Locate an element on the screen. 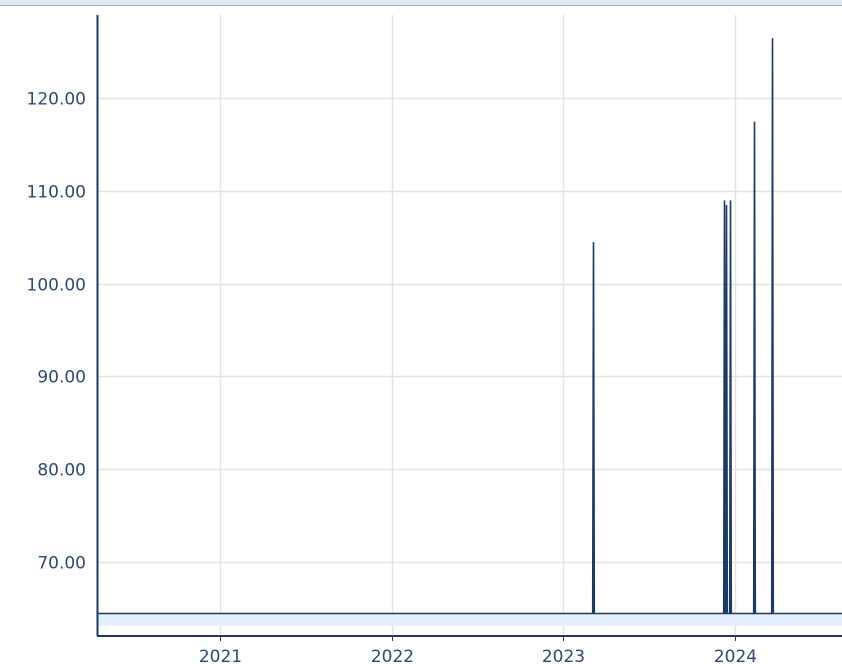 The width and height of the screenshot is (842, 664). top-border-strip is located at coordinates (421, 3).